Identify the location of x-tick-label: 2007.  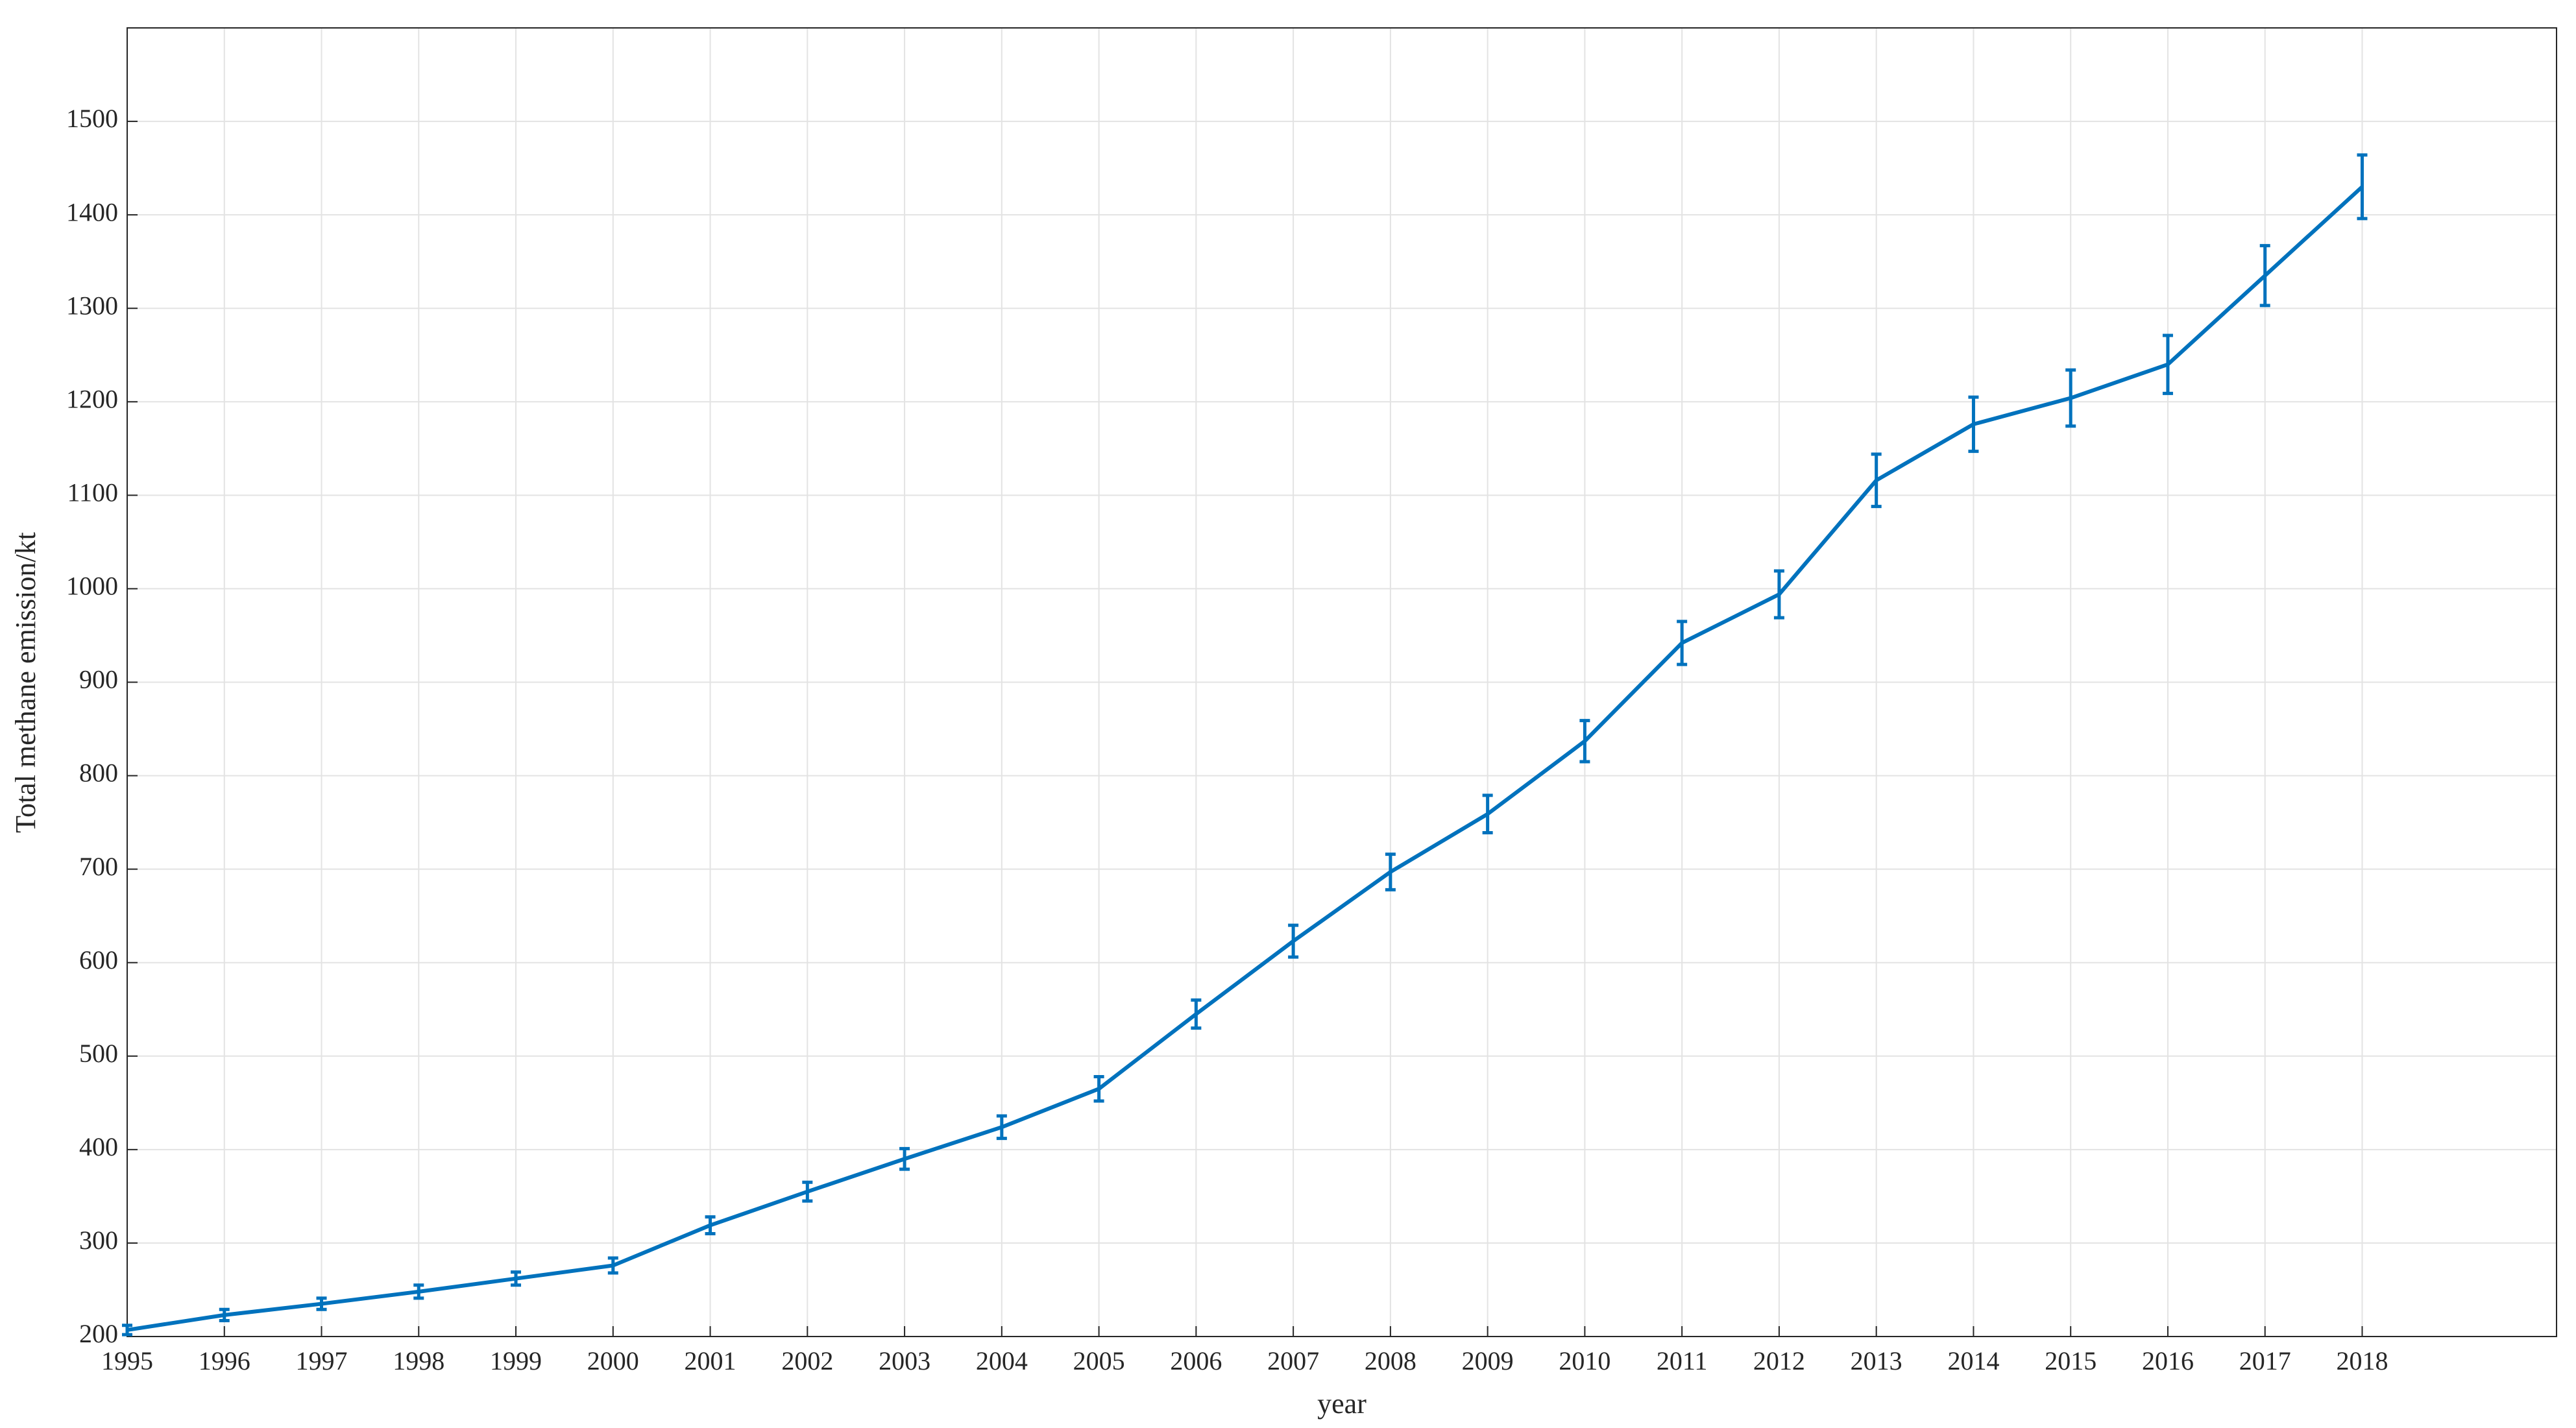
(1293, 1360).